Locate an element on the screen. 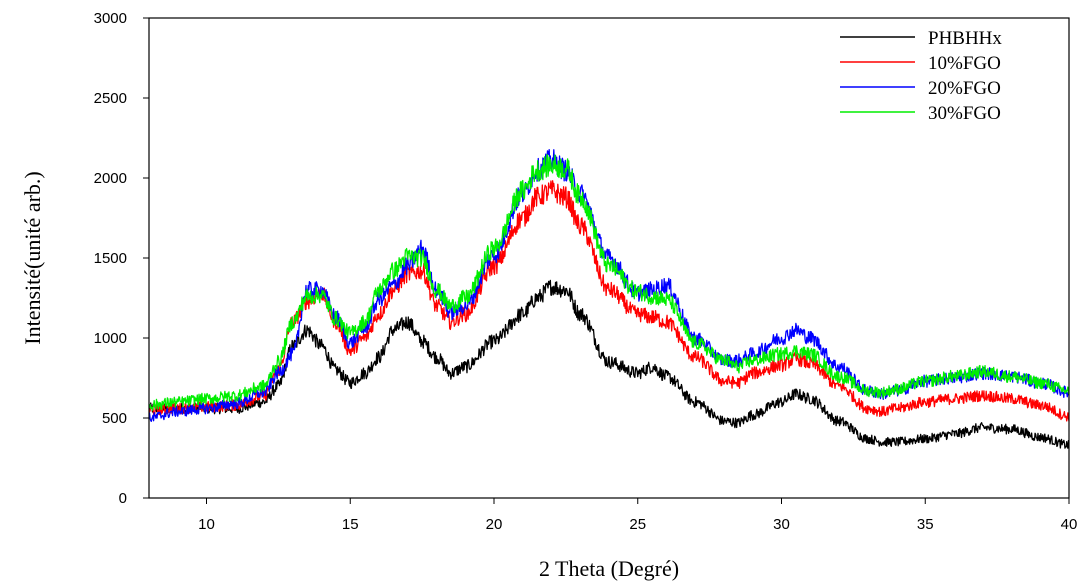 This screenshot has height=586, width=1086. x-tick-label: 15 is located at coordinates (350, 524).